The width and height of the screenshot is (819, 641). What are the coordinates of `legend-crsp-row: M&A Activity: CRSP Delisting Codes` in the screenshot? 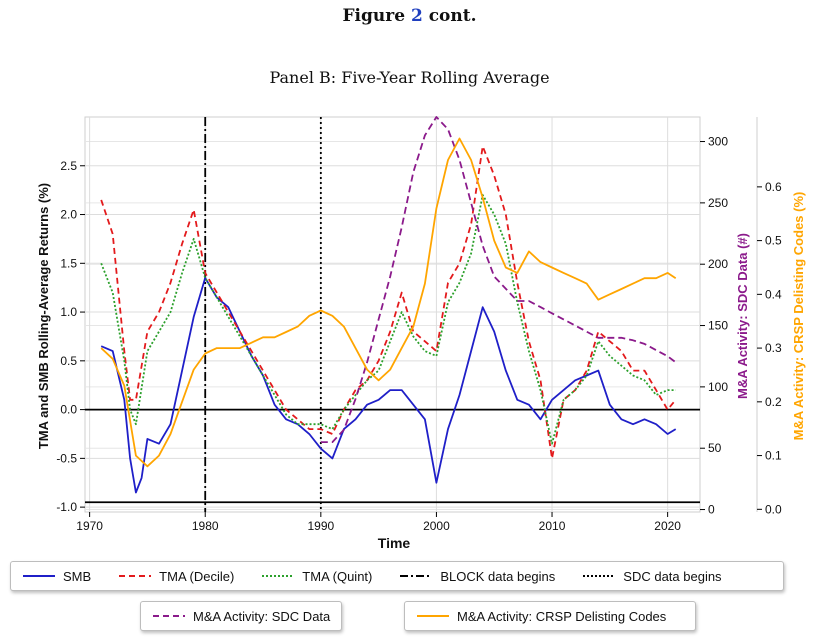 It's located at (550, 616).